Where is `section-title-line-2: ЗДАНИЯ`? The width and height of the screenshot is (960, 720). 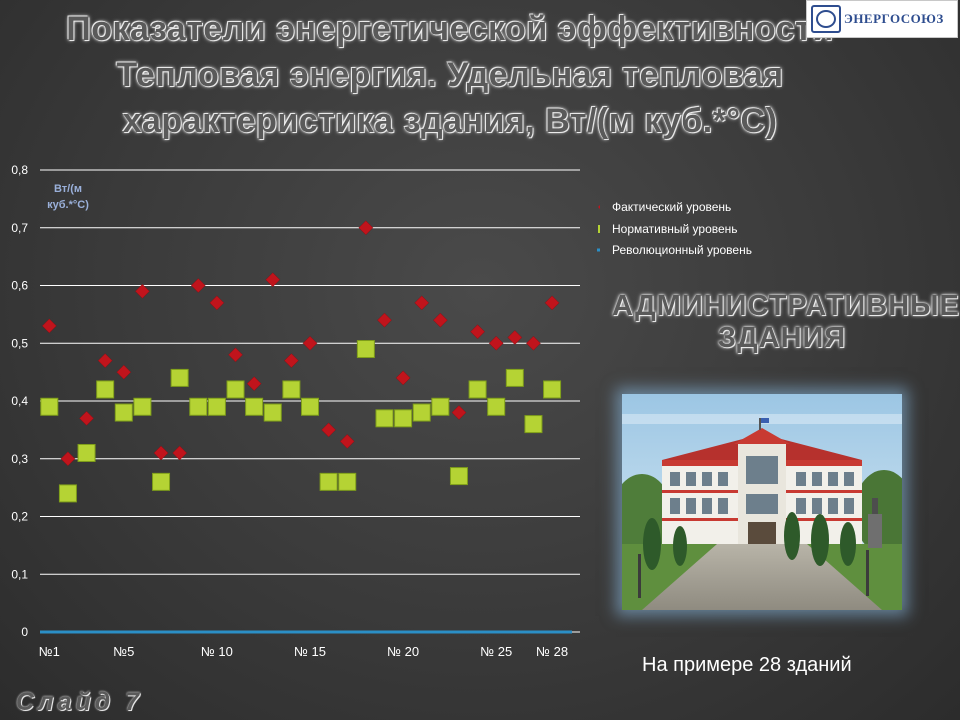 section-title-line-2: ЗДАНИЯ is located at coordinates (782, 338).